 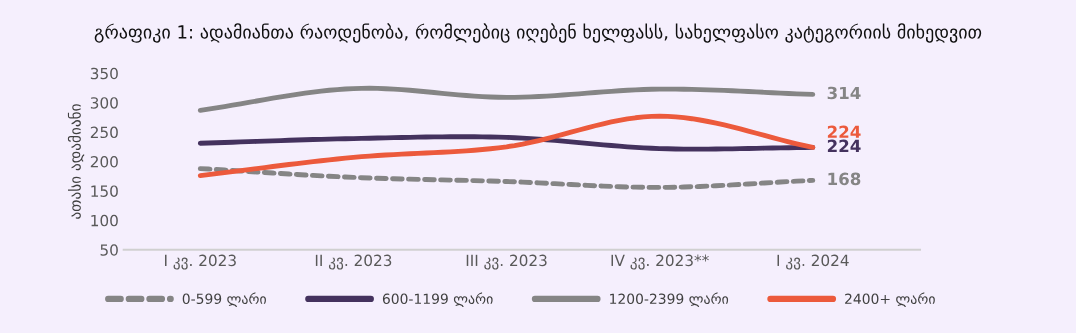 What do you see at coordinates (224, 300) in the screenshot?
I see `legend-label: 0-599 ლარი` at bounding box center [224, 300].